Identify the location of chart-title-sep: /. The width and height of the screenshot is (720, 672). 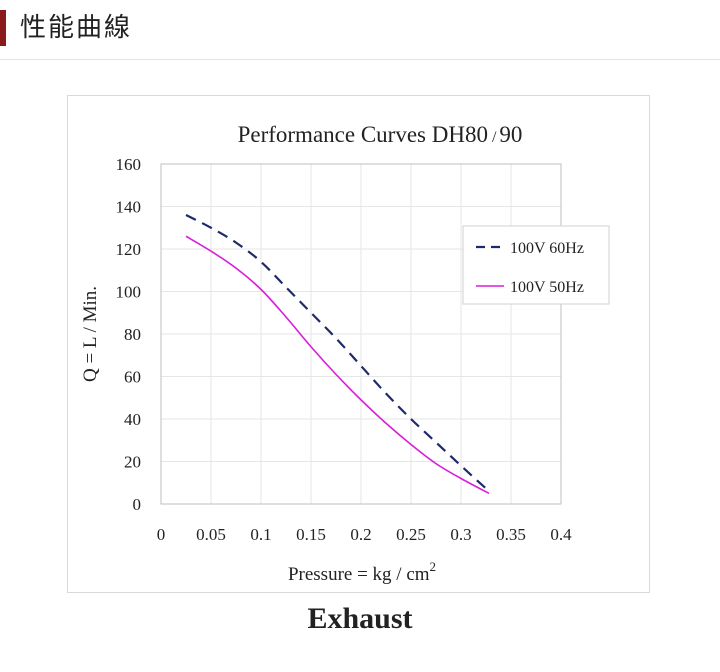
(494, 137).